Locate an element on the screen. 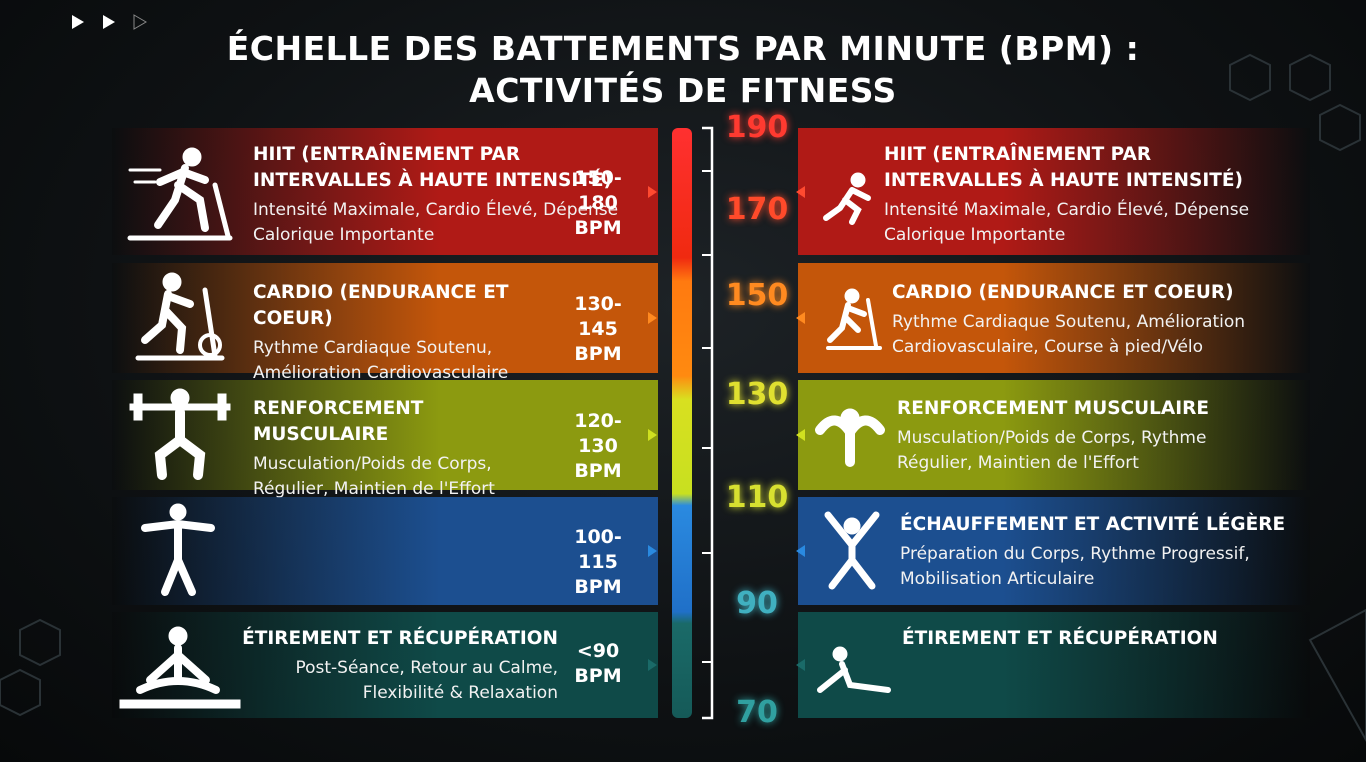 The image size is (1366, 762). icon-cardio-right is located at coordinates (854, 319).